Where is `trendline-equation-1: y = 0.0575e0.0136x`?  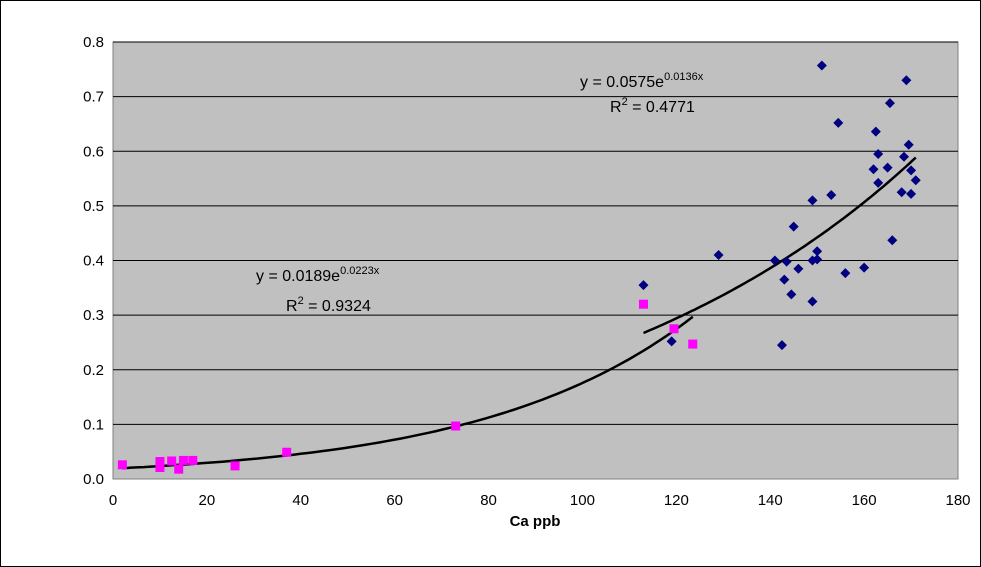
trendline-equation-1: y = 0.0575e0.0136x is located at coordinates (642, 81).